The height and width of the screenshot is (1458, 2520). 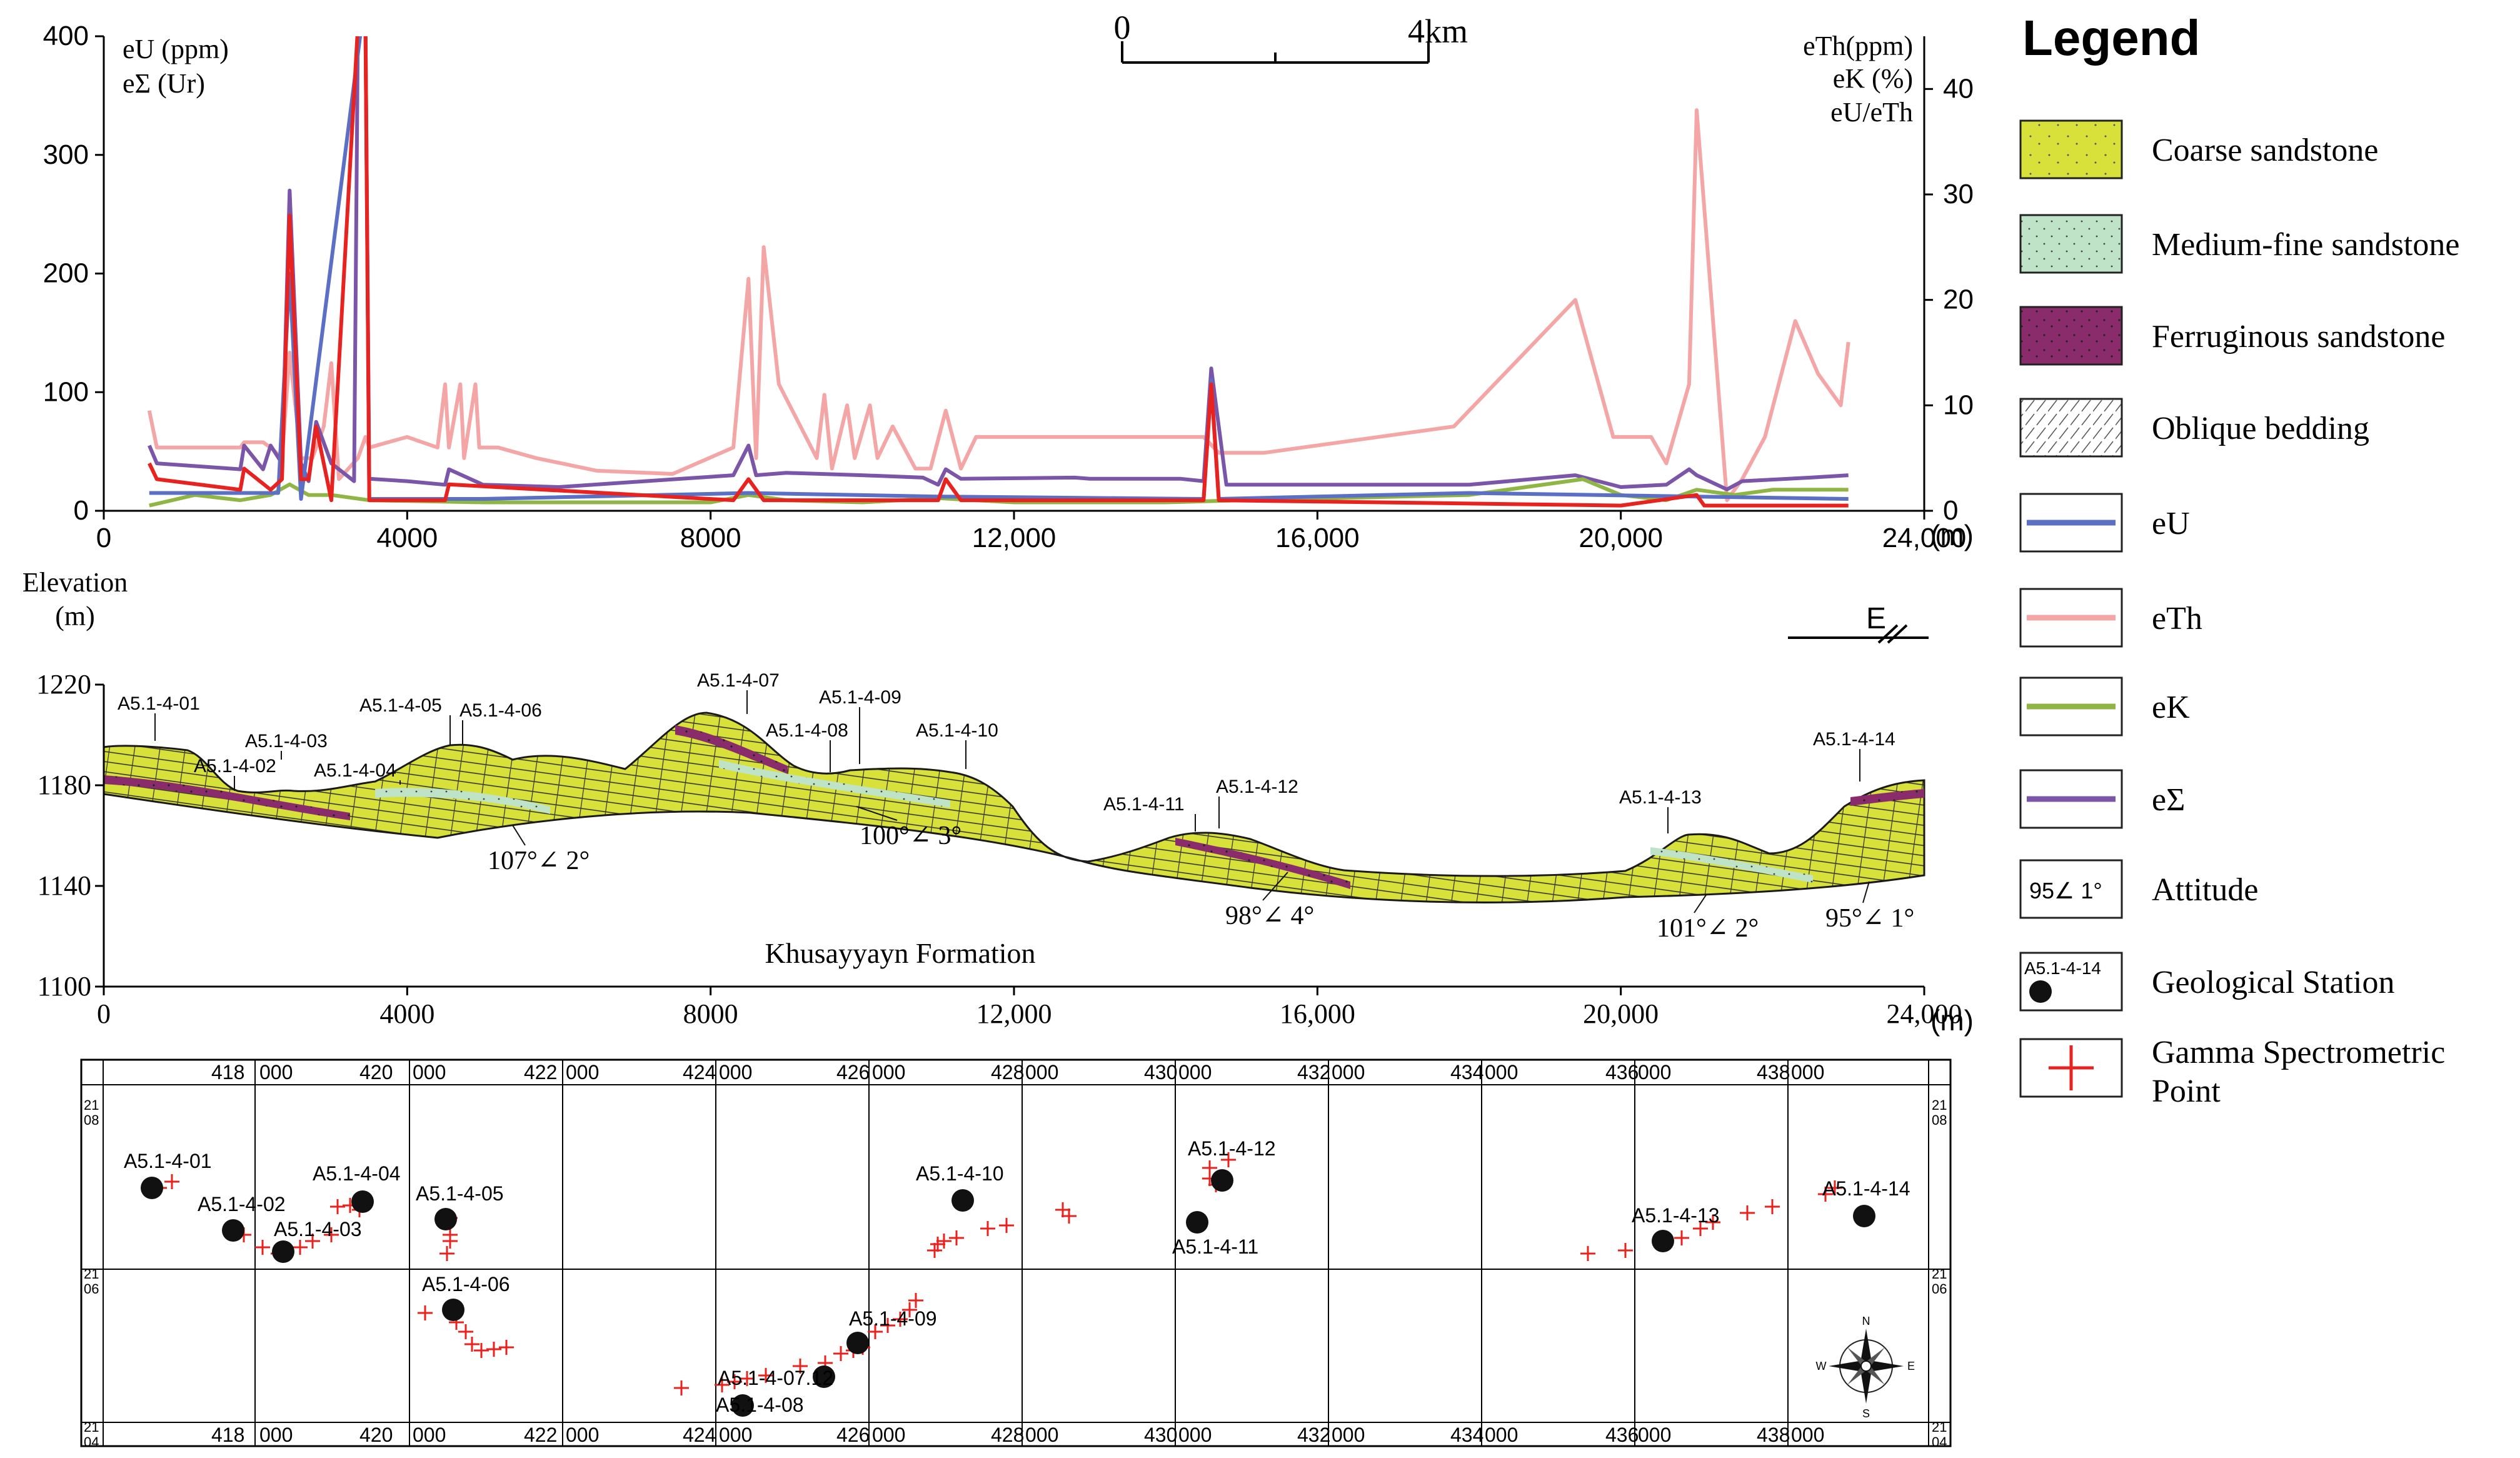 I want to click on map-x-label-top: 426, so click(x=853, y=1072).